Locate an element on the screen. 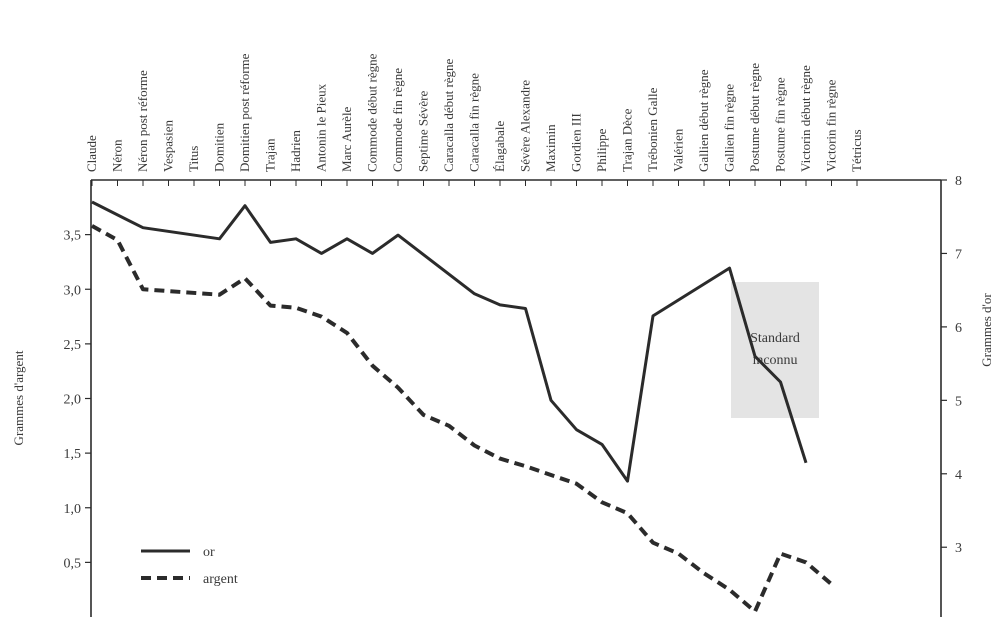 This screenshot has width=999, height=617. category-label: Valérien is located at coordinates (678, 150).